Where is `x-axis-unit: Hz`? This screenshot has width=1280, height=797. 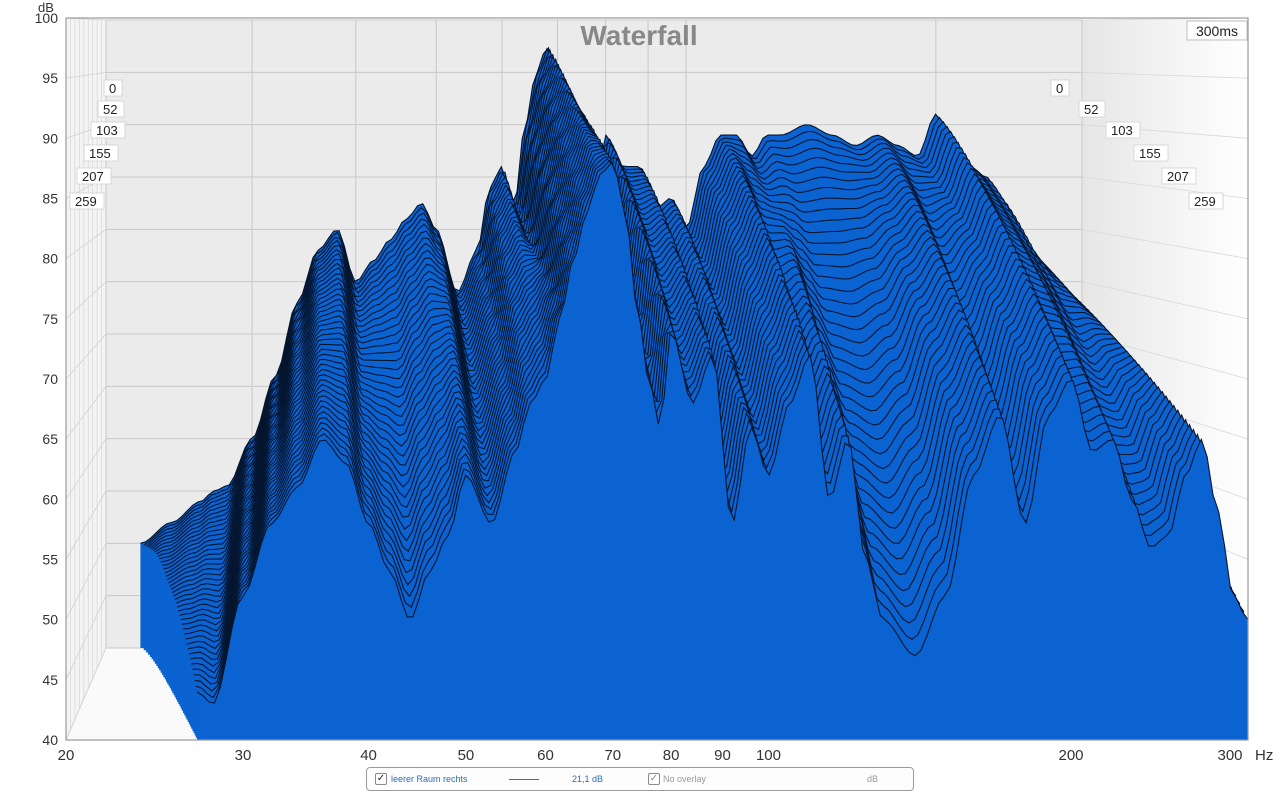 x-axis-unit: Hz is located at coordinates (1264, 755).